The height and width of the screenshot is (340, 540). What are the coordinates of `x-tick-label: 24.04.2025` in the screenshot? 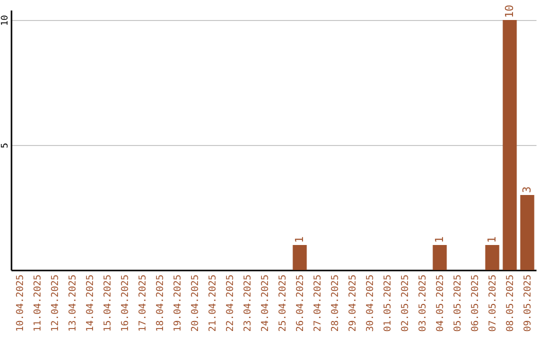 It's located at (265, 303).